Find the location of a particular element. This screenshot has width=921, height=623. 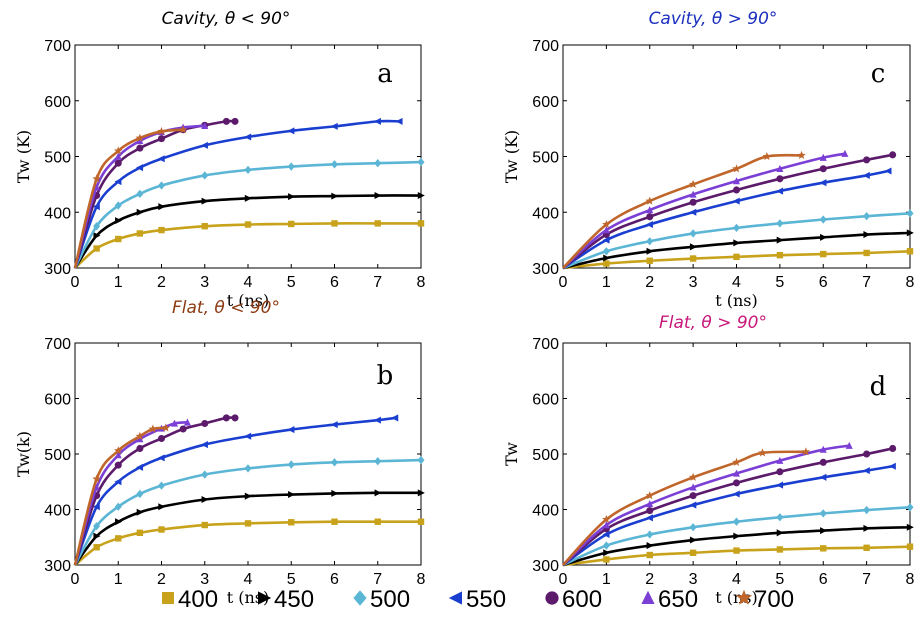

legend-entry-400: 400 is located at coordinates (190, 599).